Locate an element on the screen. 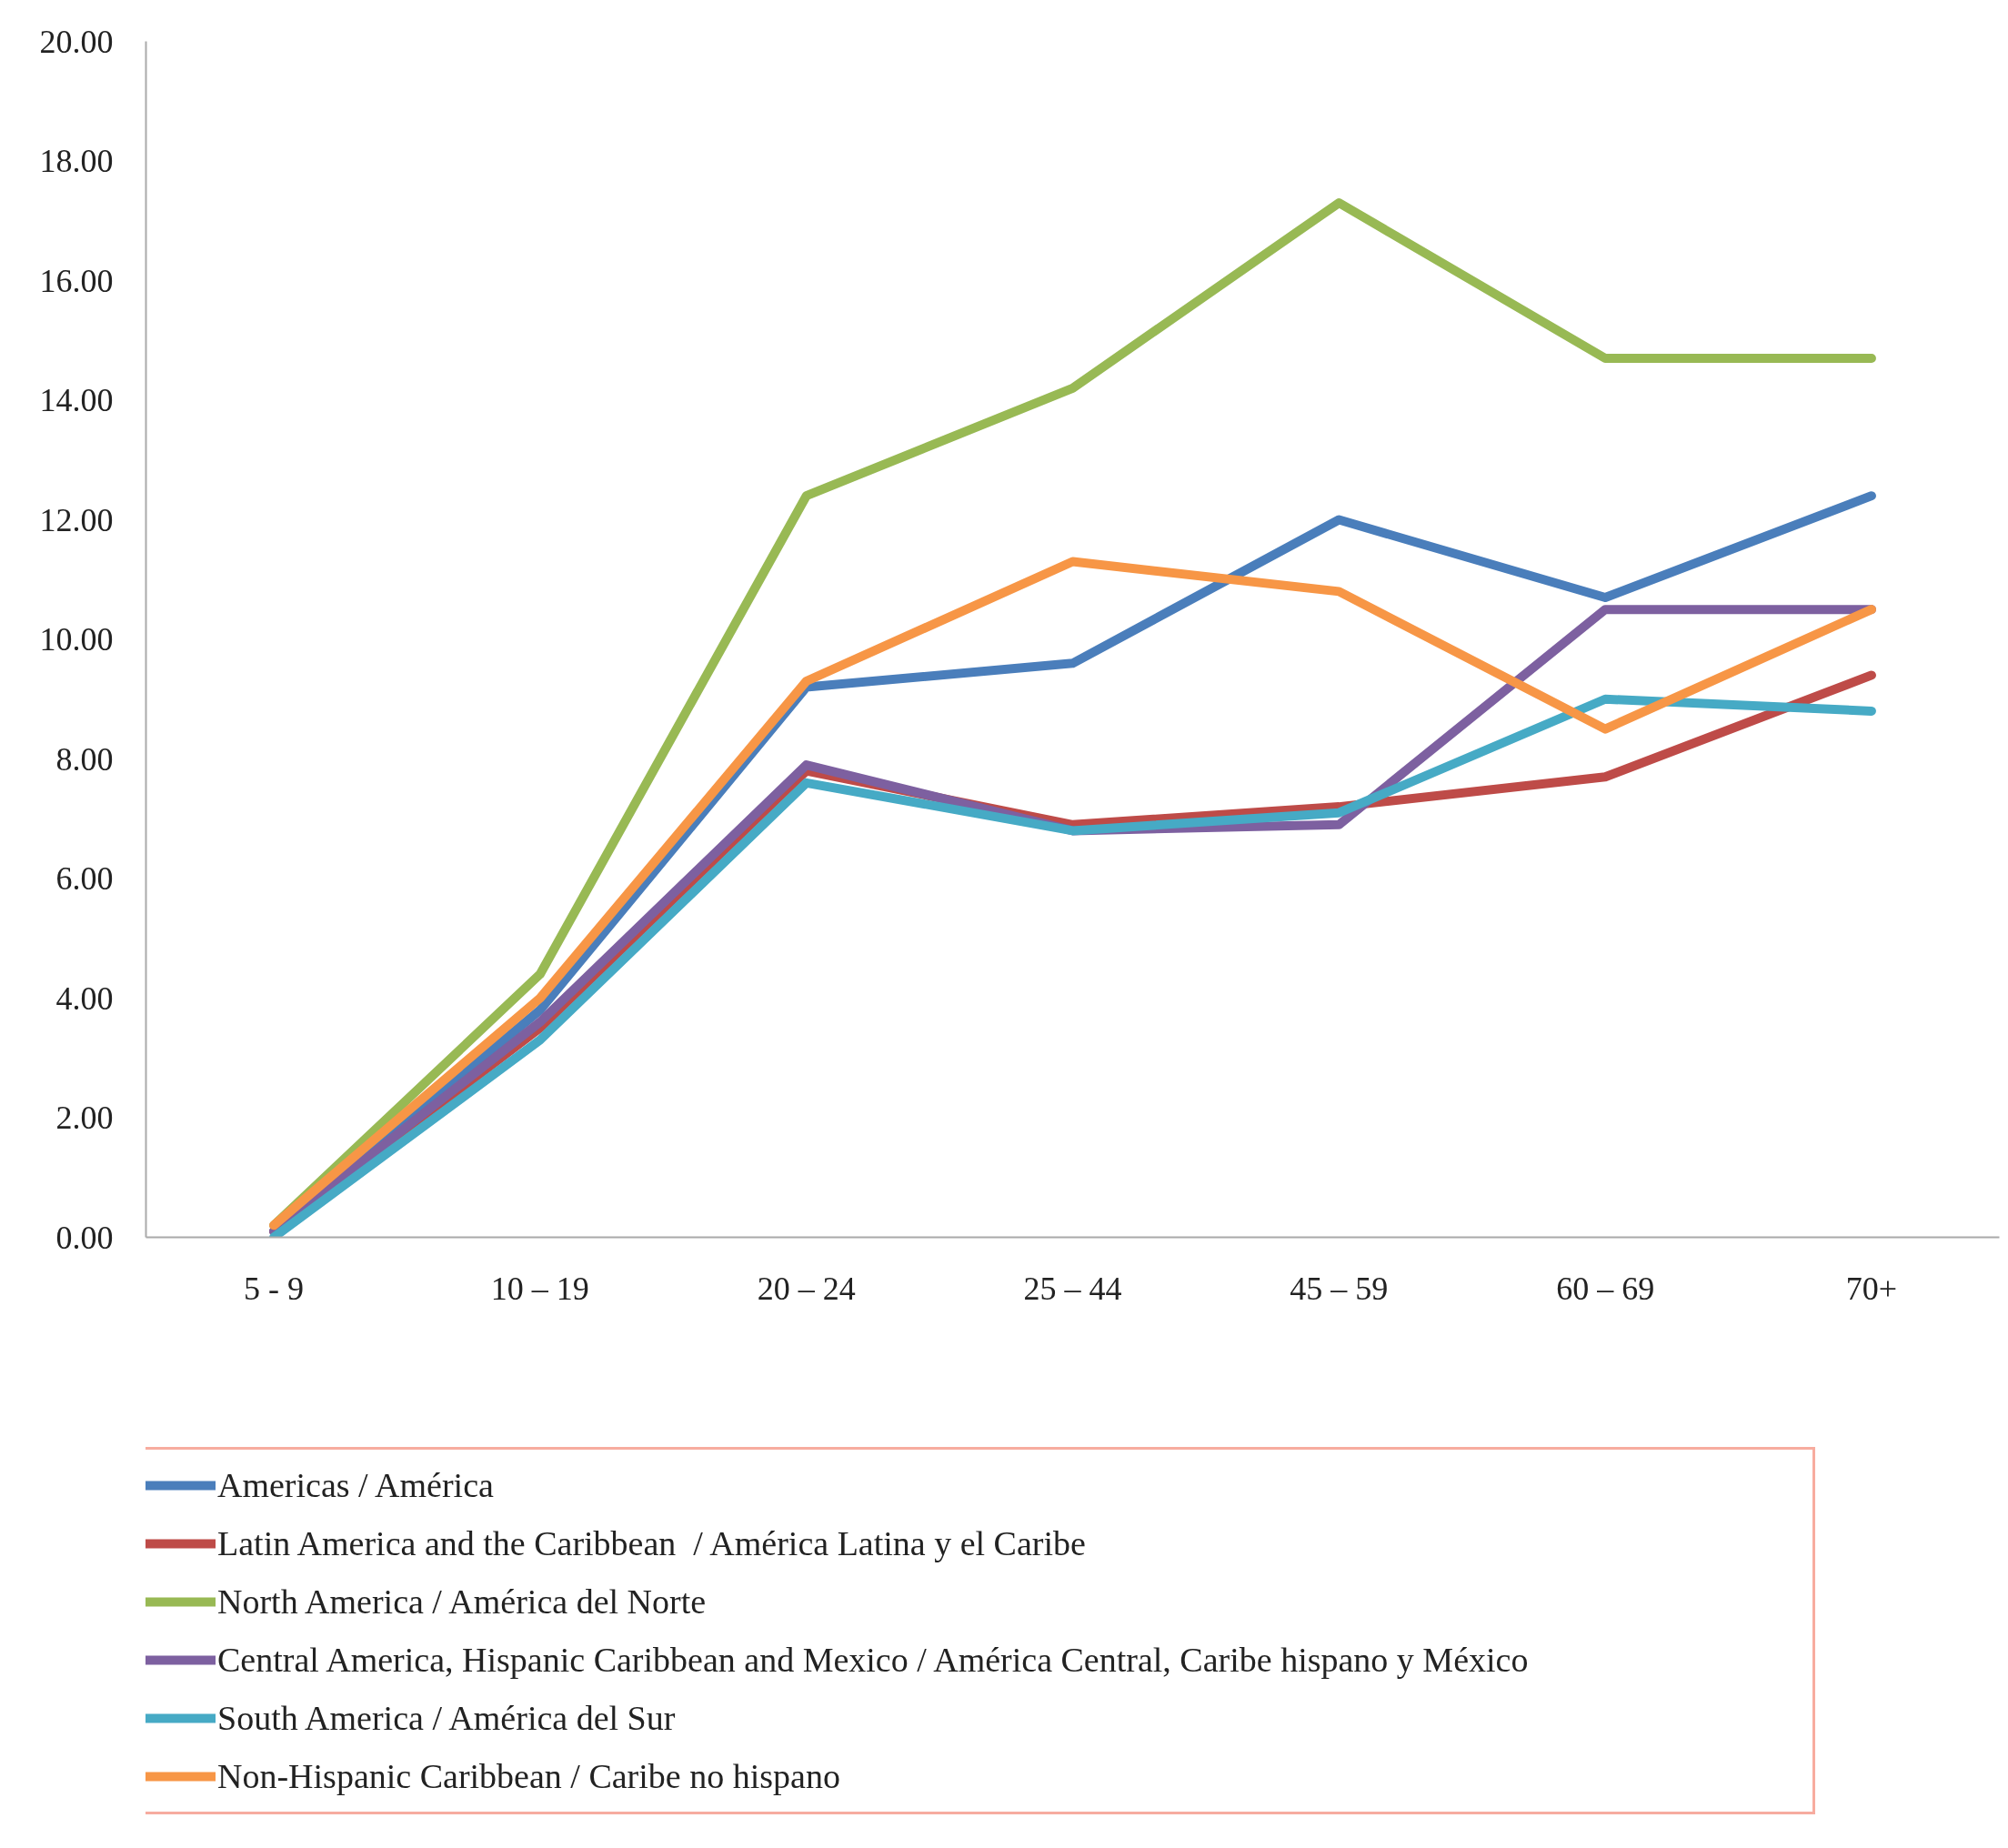 The width and height of the screenshot is (2008, 1848). x-tick-label: 20 – 24 is located at coordinates (806, 1288).